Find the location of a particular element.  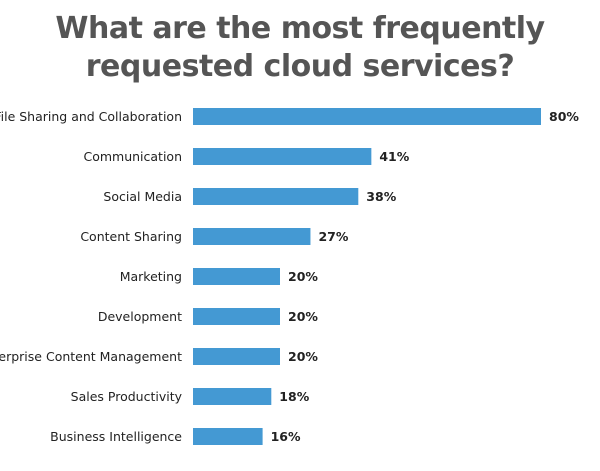

category-label: Development is located at coordinates (140, 316).